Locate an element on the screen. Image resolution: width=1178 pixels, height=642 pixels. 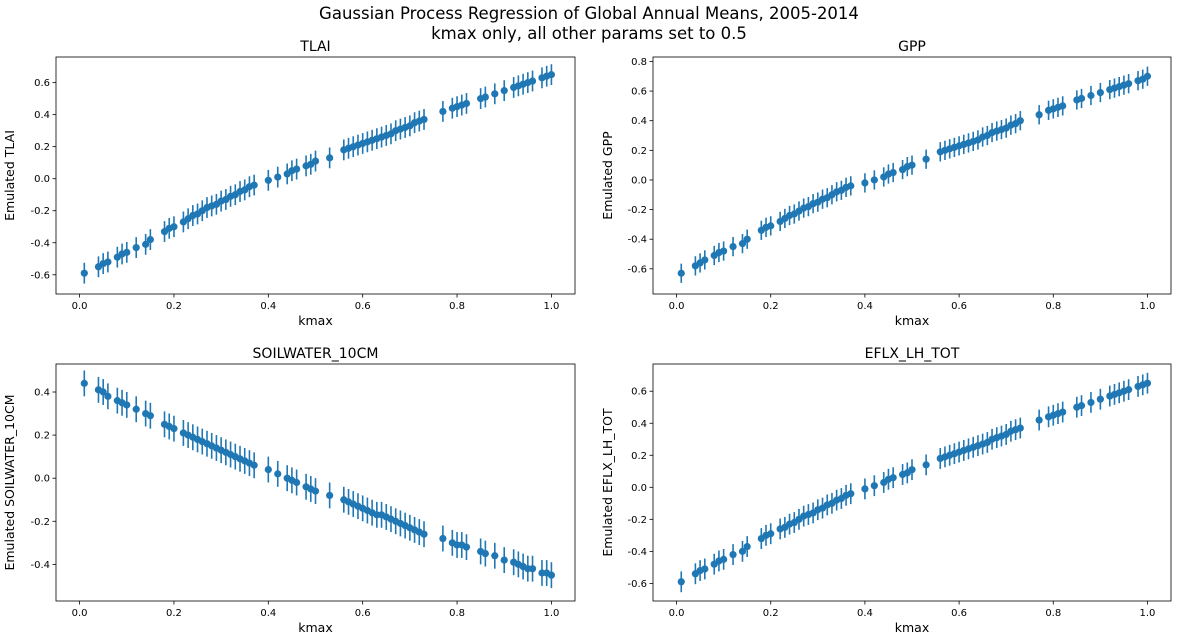
figure-title-line-2: kmax only, all other params set to 0.5 is located at coordinates (589, 33).